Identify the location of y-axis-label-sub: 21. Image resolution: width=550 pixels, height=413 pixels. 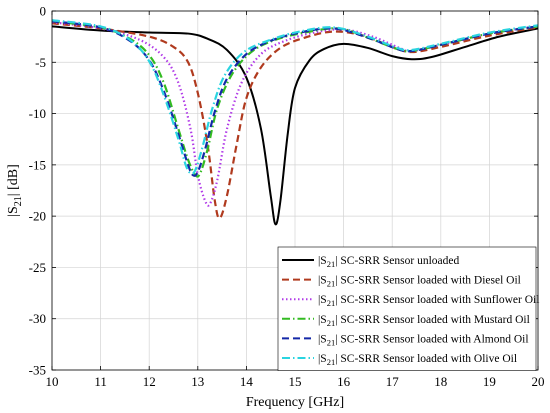
(18, 201).